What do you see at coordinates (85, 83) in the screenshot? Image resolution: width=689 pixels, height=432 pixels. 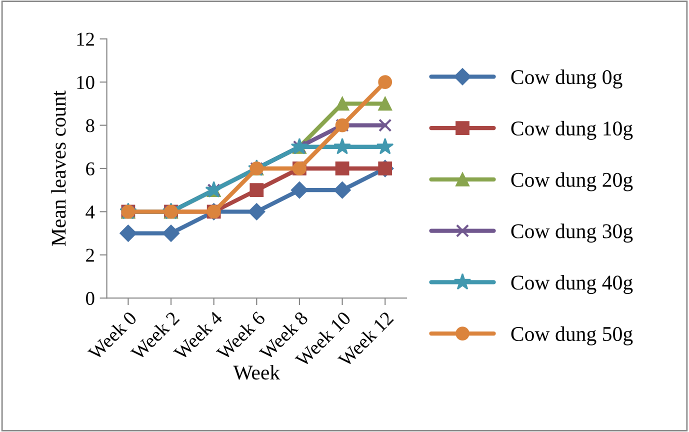 I see `y-tick-label: 10` at bounding box center [85, 83].